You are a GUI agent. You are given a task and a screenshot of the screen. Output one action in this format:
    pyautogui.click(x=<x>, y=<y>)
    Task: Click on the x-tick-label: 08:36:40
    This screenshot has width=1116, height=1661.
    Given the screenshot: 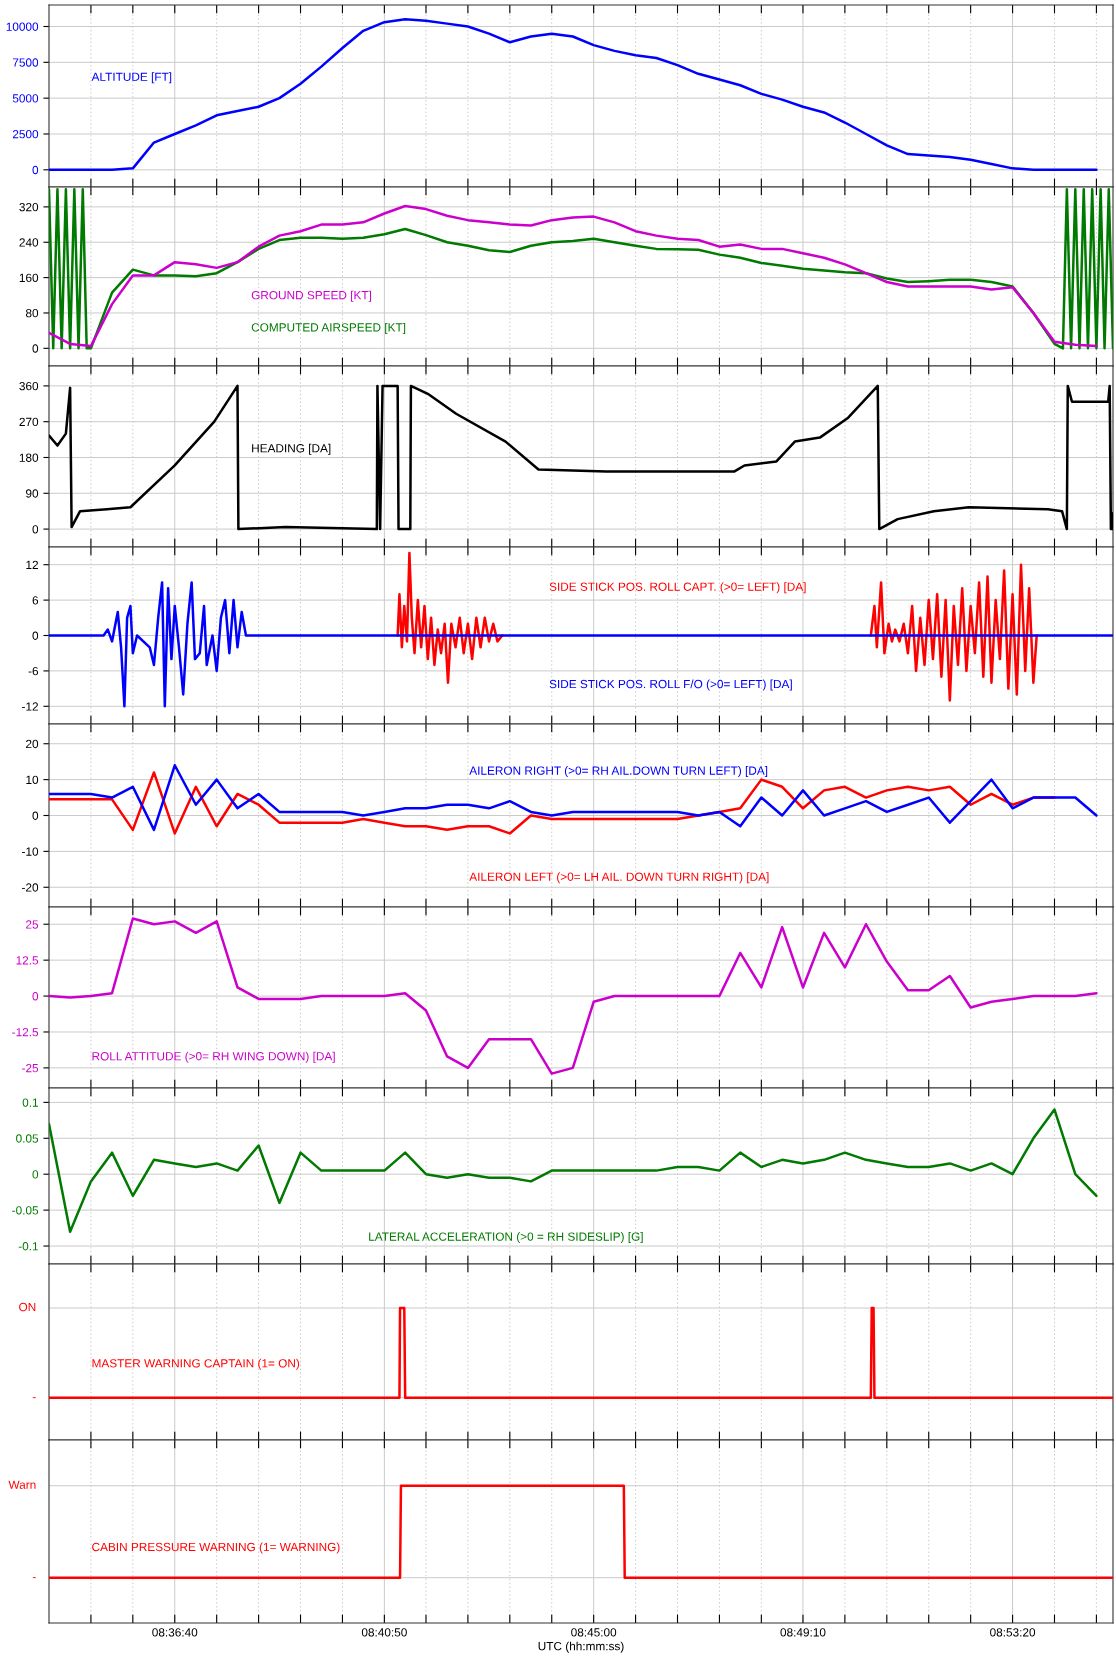 What is the action you would take?
    pyautogui.click(x=175, y=1632)
    